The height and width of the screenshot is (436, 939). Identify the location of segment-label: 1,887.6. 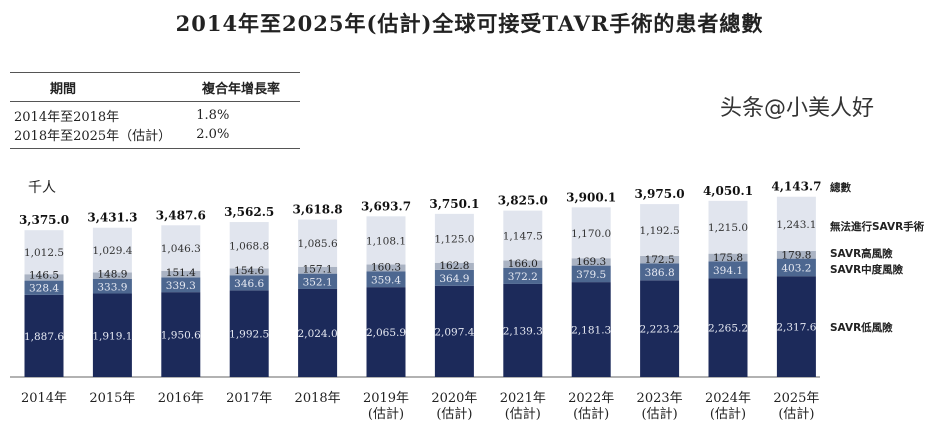
(44, 337).